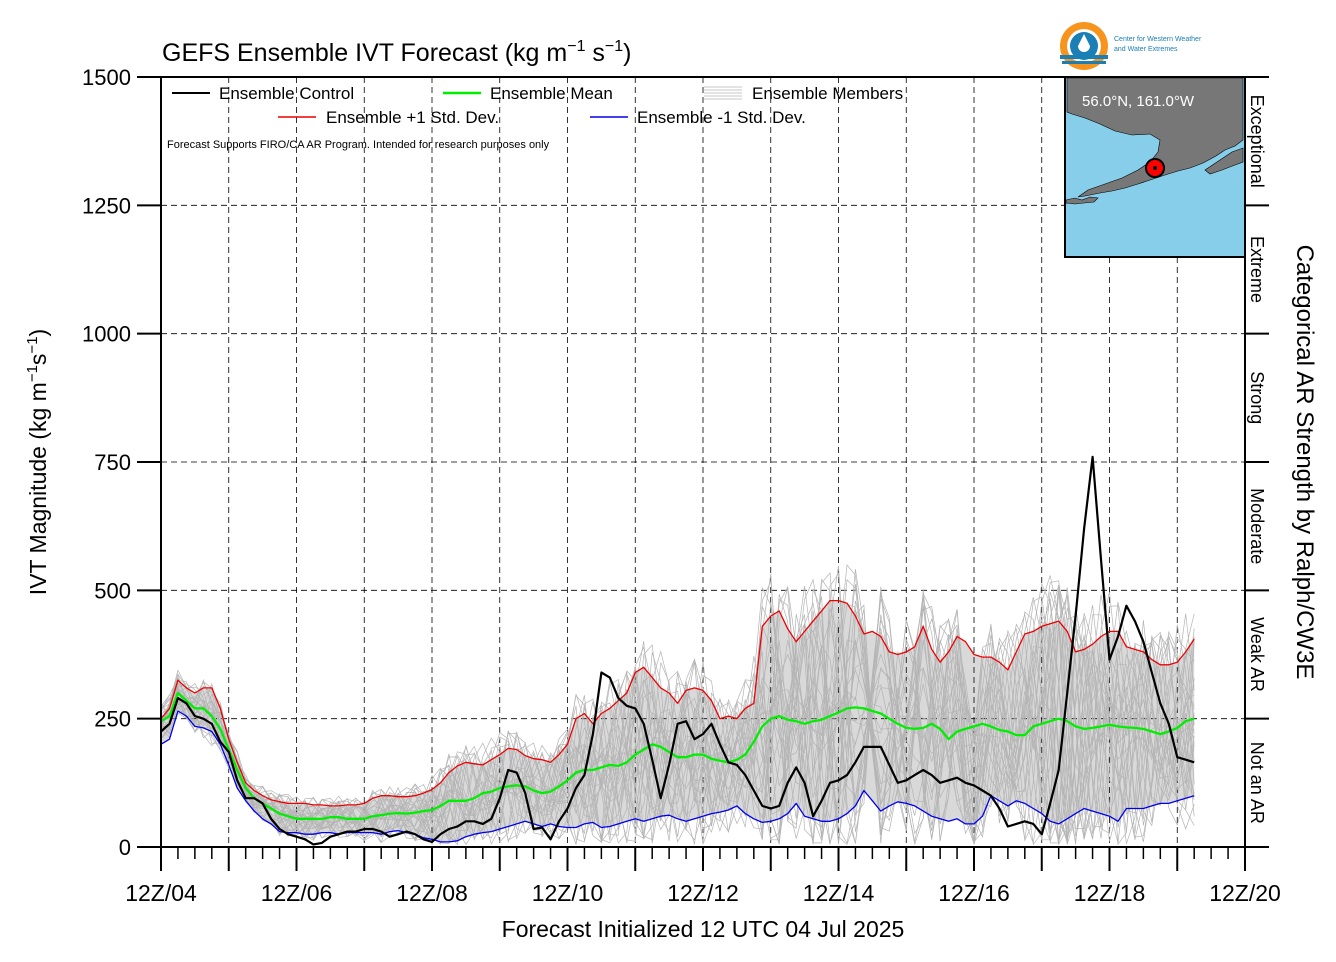  Describe the element at coordinates (827, 93) in the screenshot. I see `legend-members: Ensemble Members` at that location.